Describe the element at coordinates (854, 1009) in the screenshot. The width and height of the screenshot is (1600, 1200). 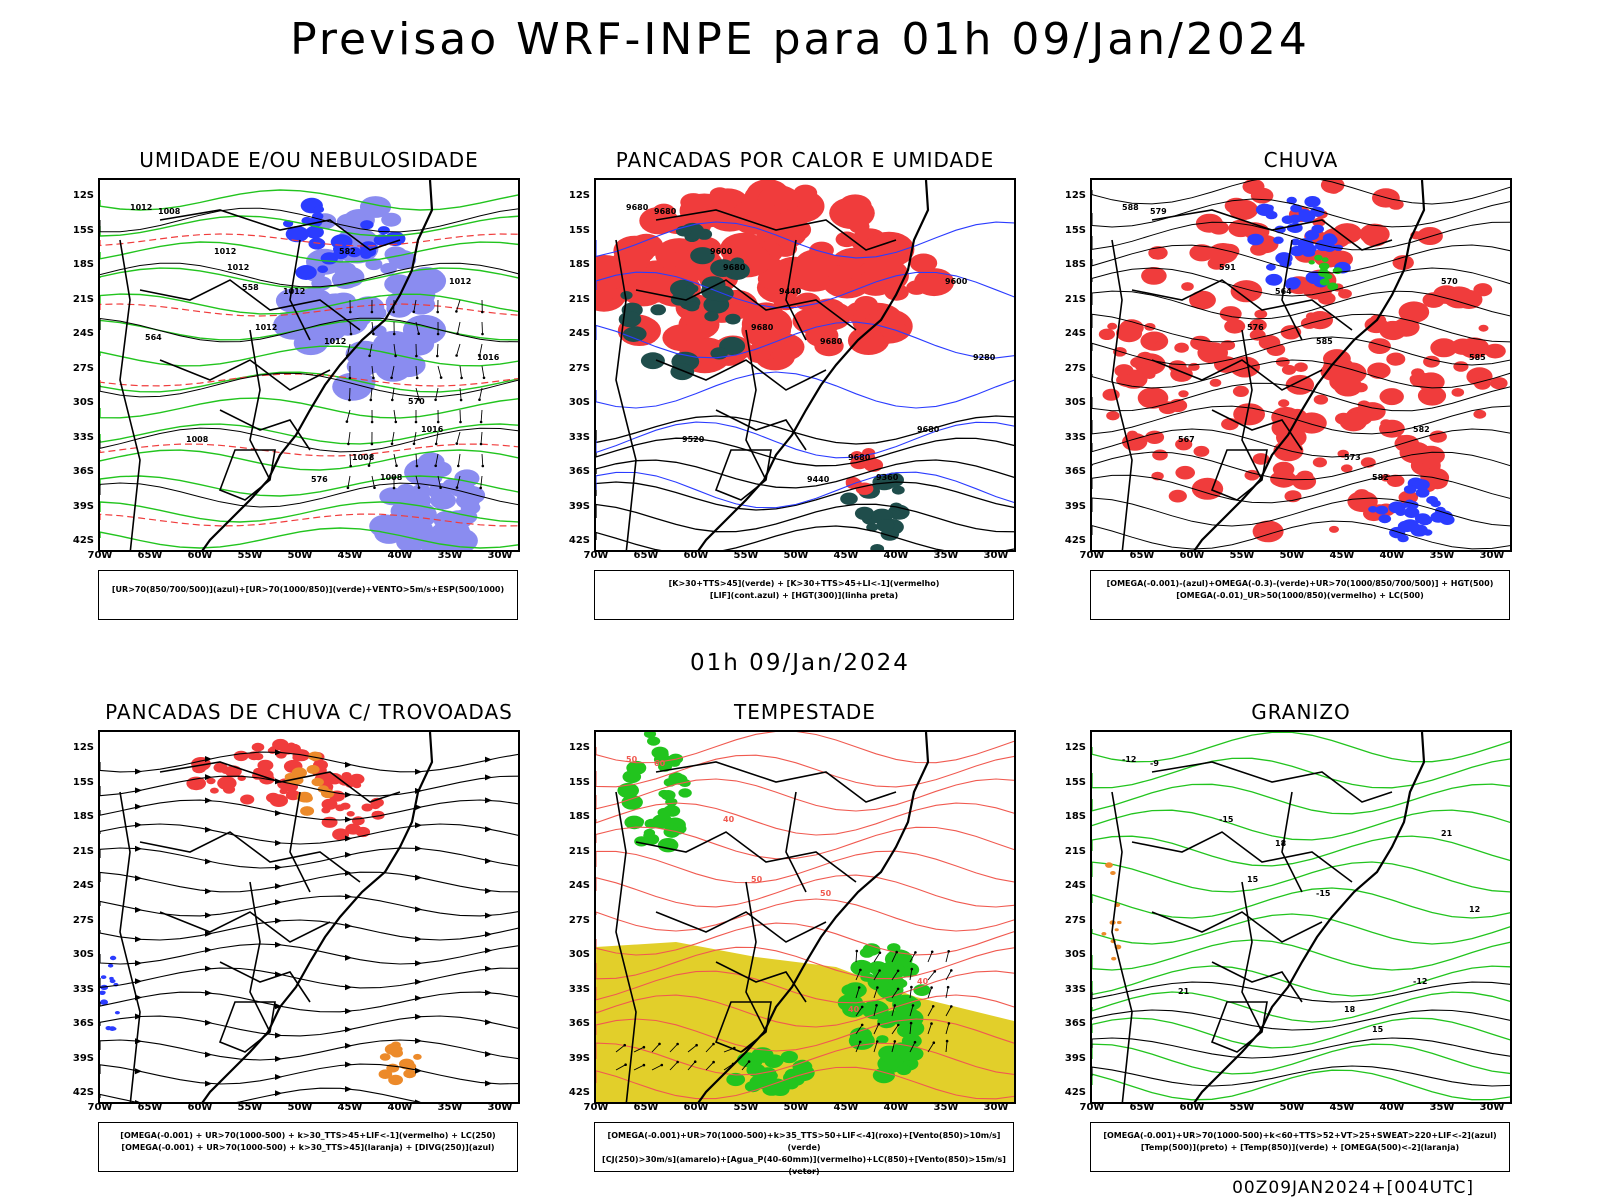
I see `contour-label: 40` at that location.